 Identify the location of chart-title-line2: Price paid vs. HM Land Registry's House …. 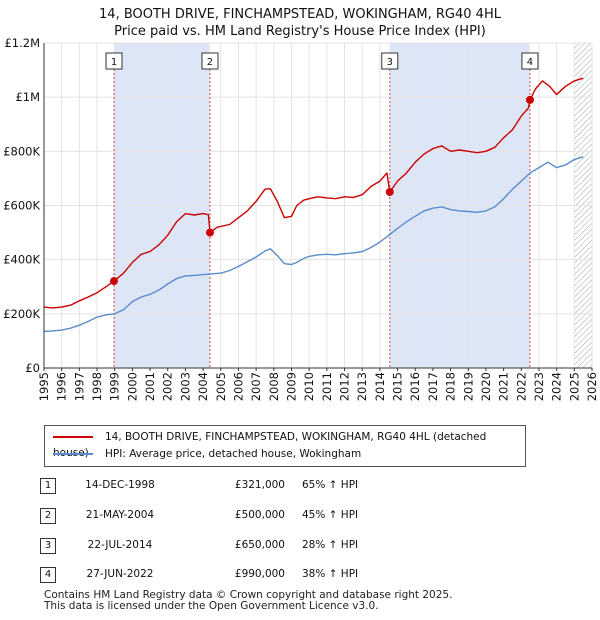
(300, 31).